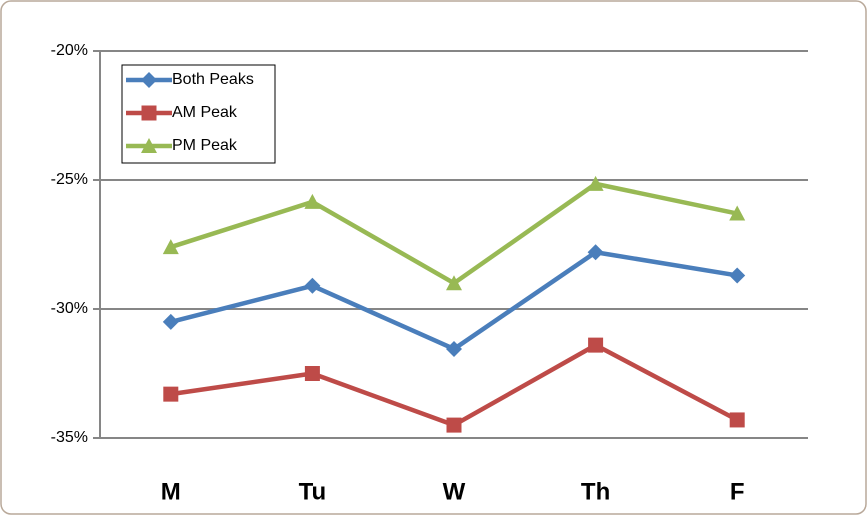 The image size is (867, 515). Describe the element at coordinates (213, 79) in the screenshot. I see `legend-label: Both Peaks` at that location.